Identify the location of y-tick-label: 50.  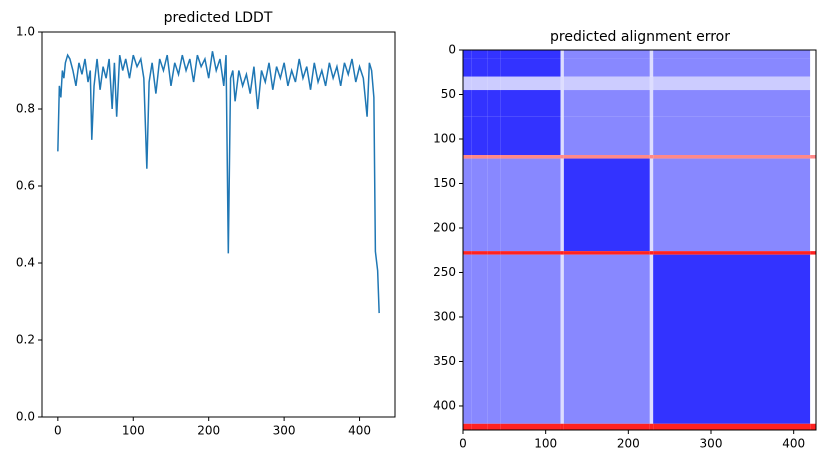
(448, 94).